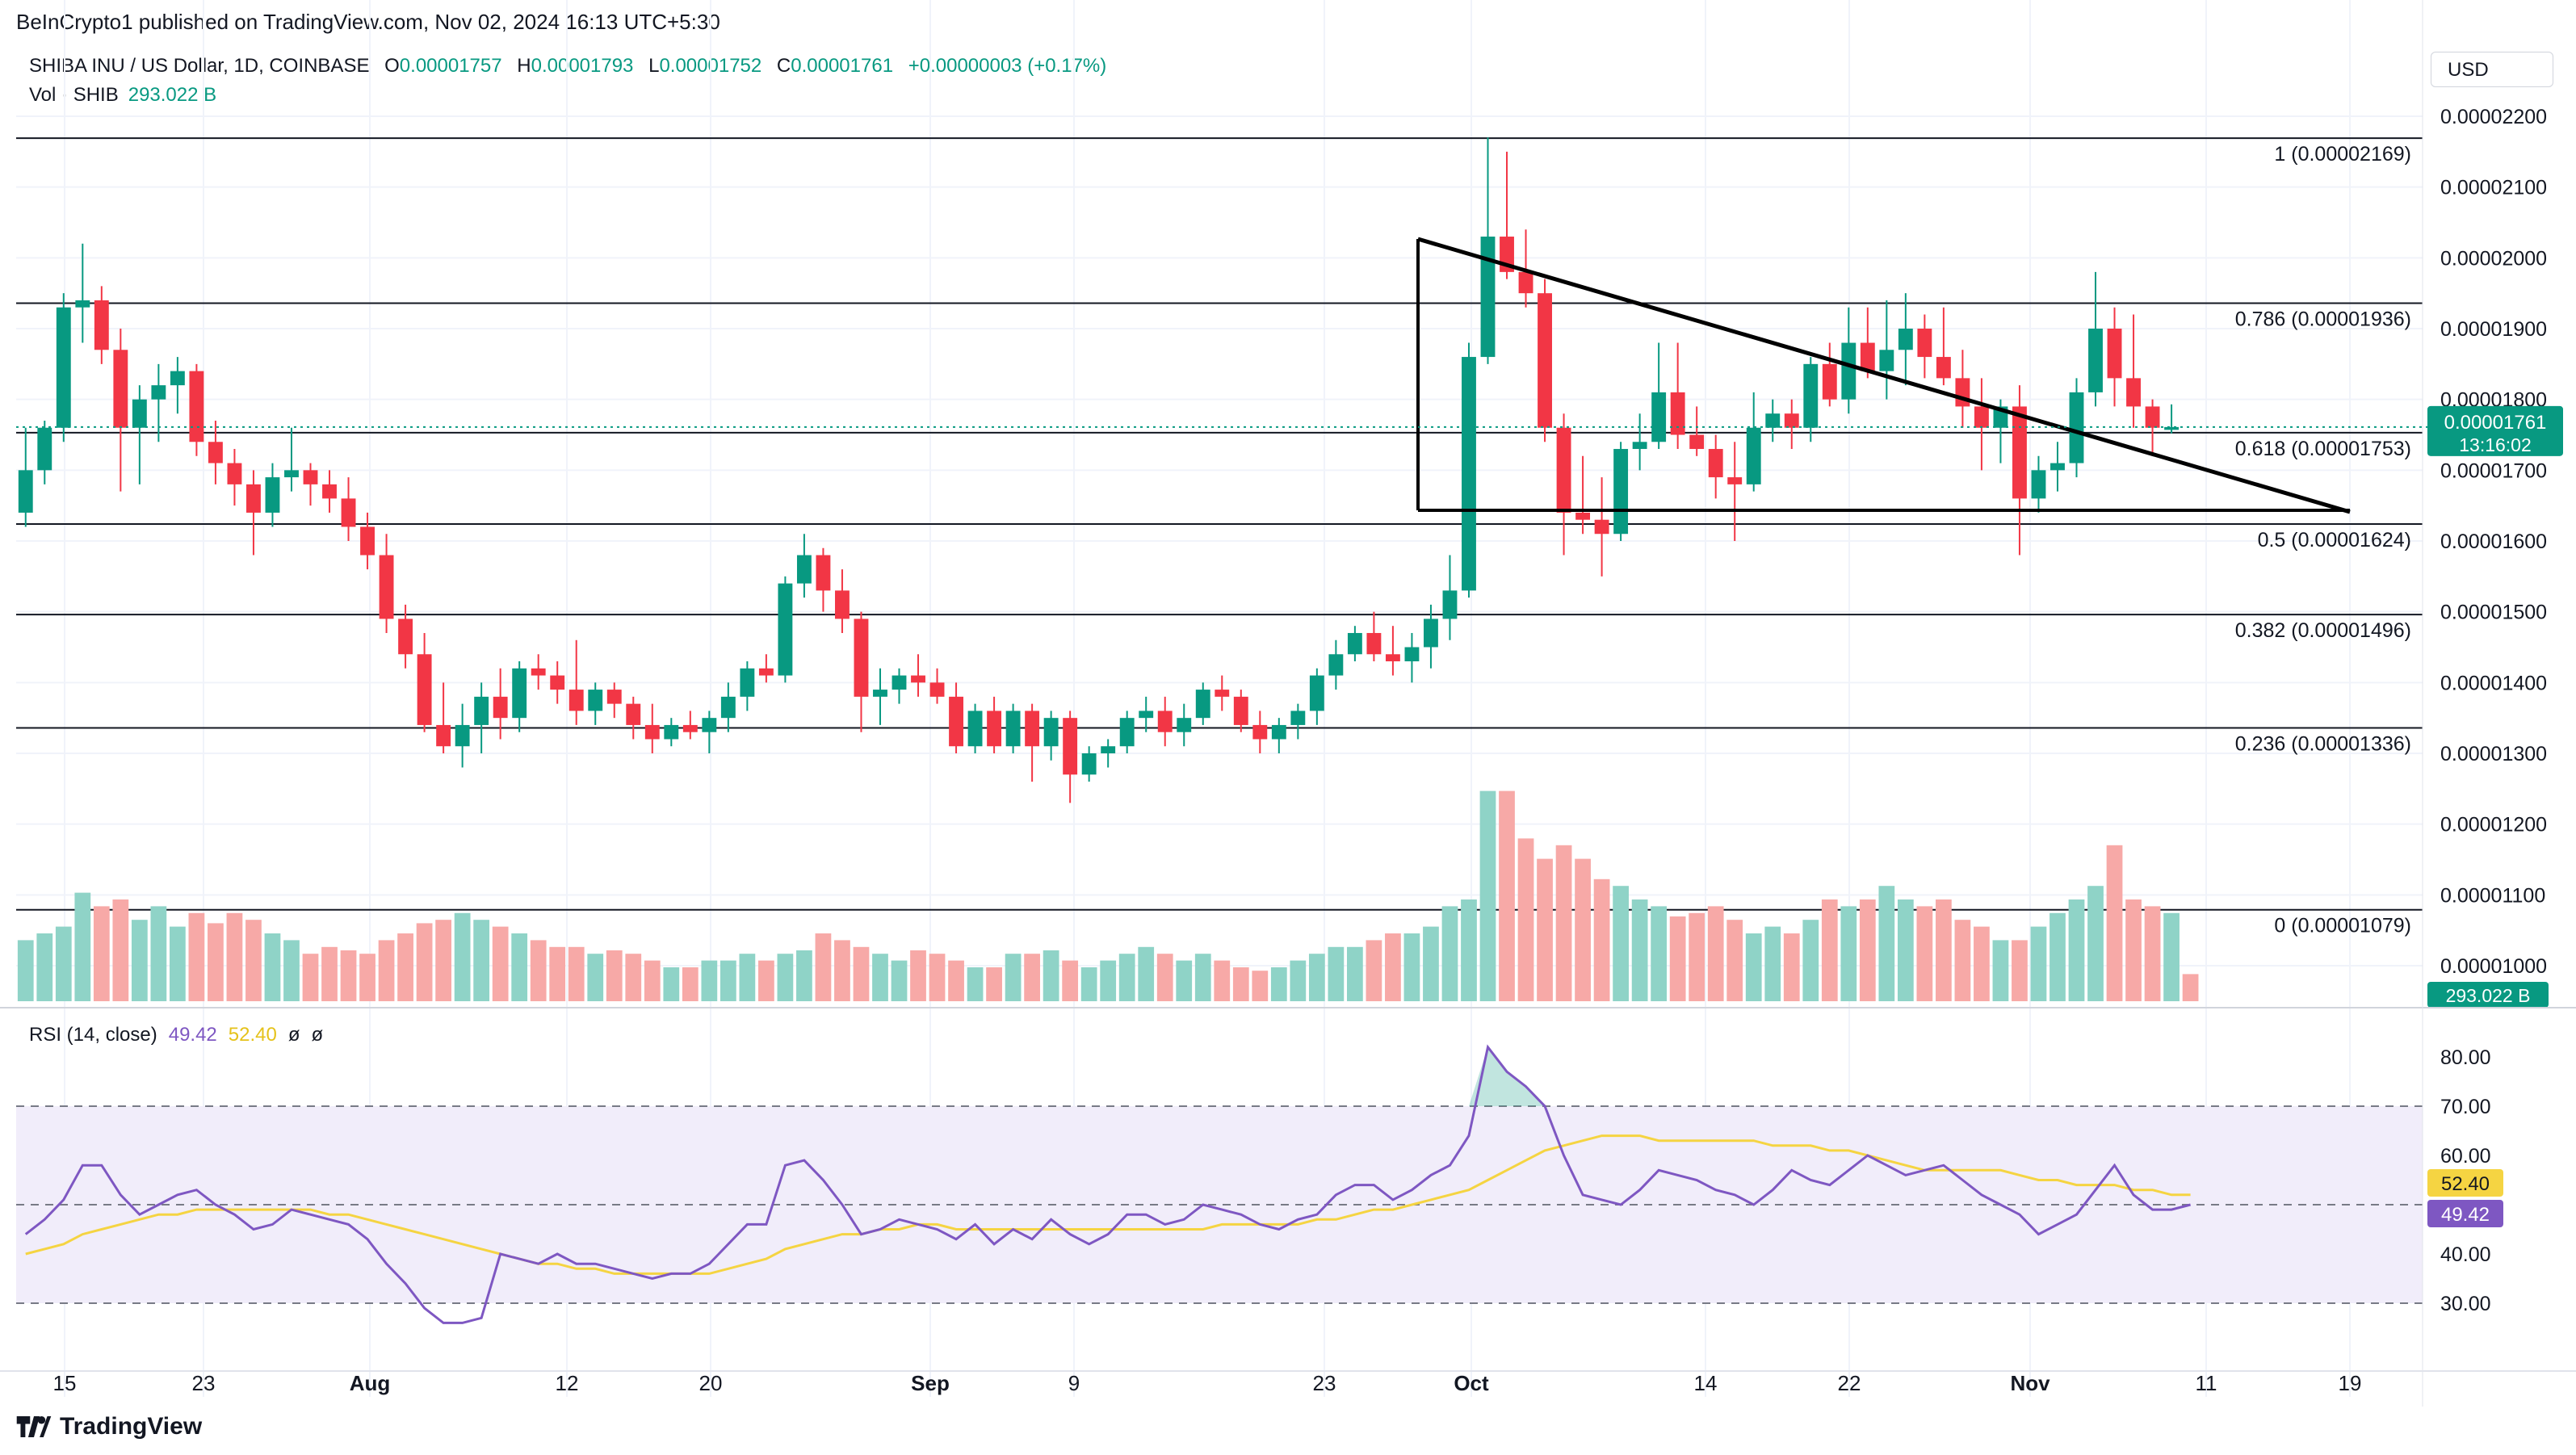 The height and width of the screenshot is (1455, 2576). I want to click on descending-trendline, so click(1884, 375).